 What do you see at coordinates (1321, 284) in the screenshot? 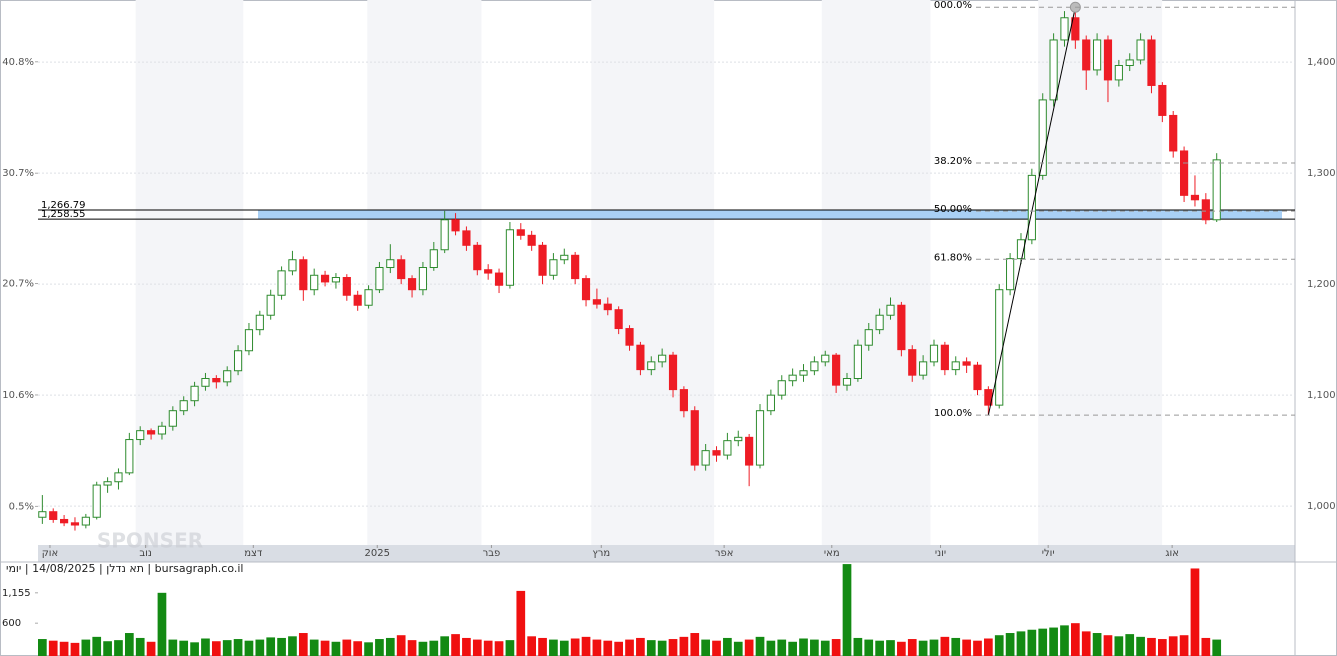
I see `y-tick-label: 1,200` at bounding box center [1321, 284].